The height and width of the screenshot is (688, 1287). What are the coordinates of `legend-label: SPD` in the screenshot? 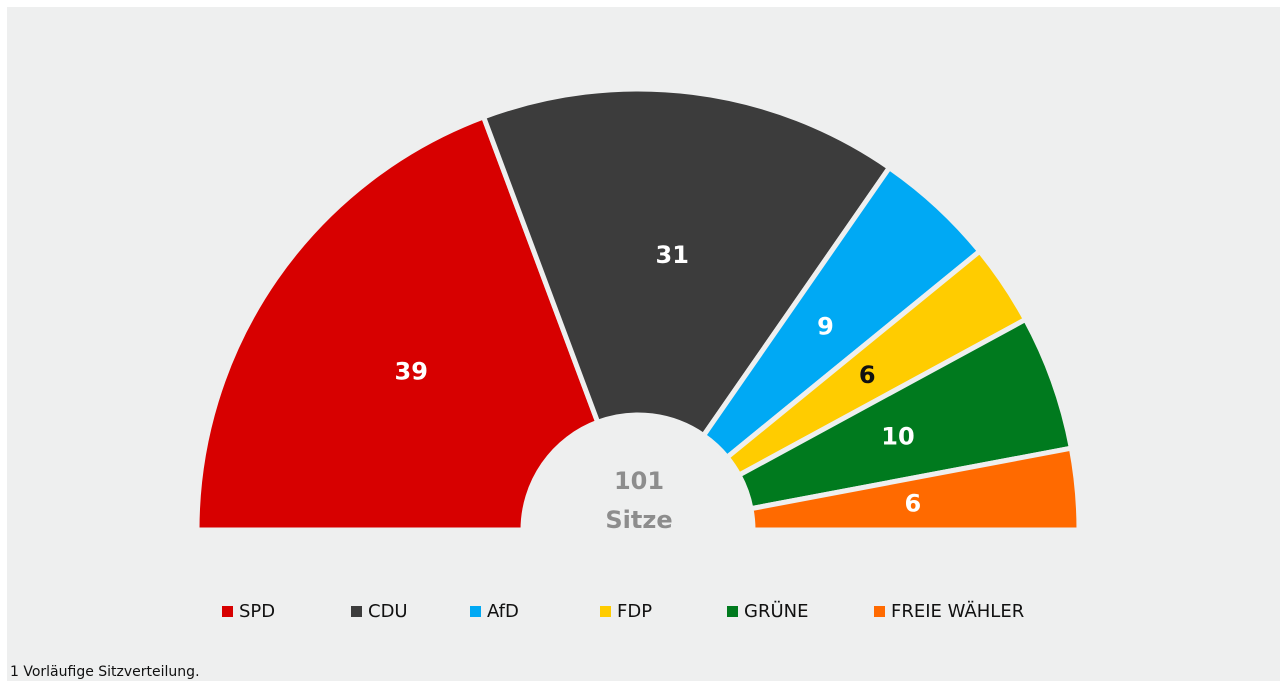 It's located at (257, 611).